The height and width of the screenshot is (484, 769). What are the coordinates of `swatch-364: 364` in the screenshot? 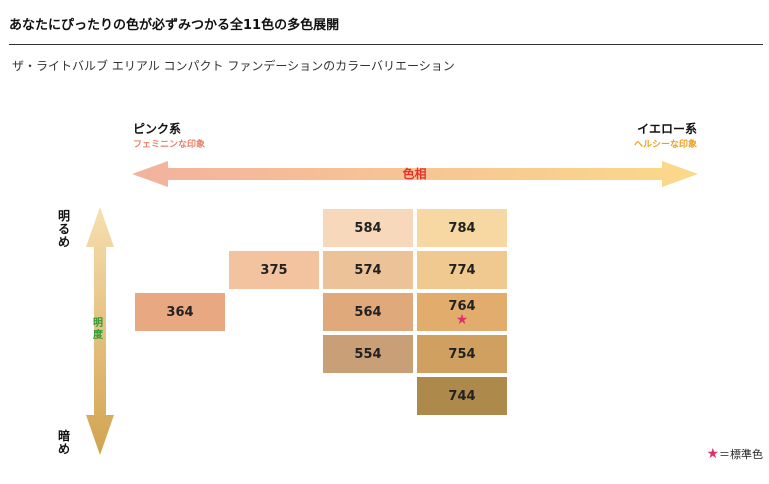 It's located at (180, 312).